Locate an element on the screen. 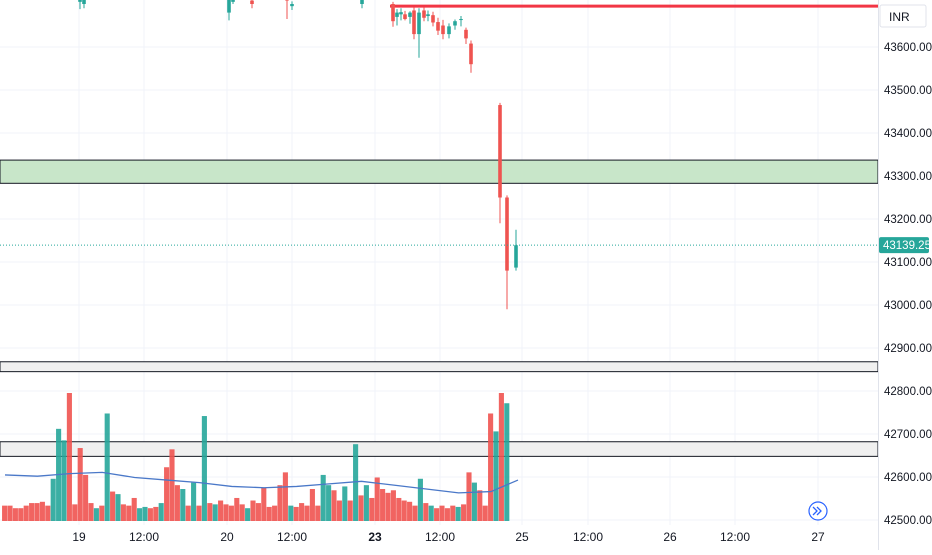 The width and height of the screenshot is (932, 555). price-tick-label: 43000.00 is located at coordinates (908, 306).